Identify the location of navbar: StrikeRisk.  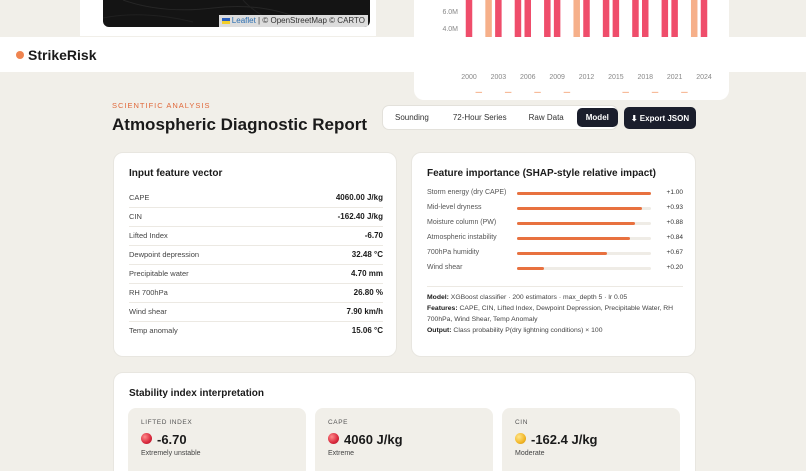
(403, 54).